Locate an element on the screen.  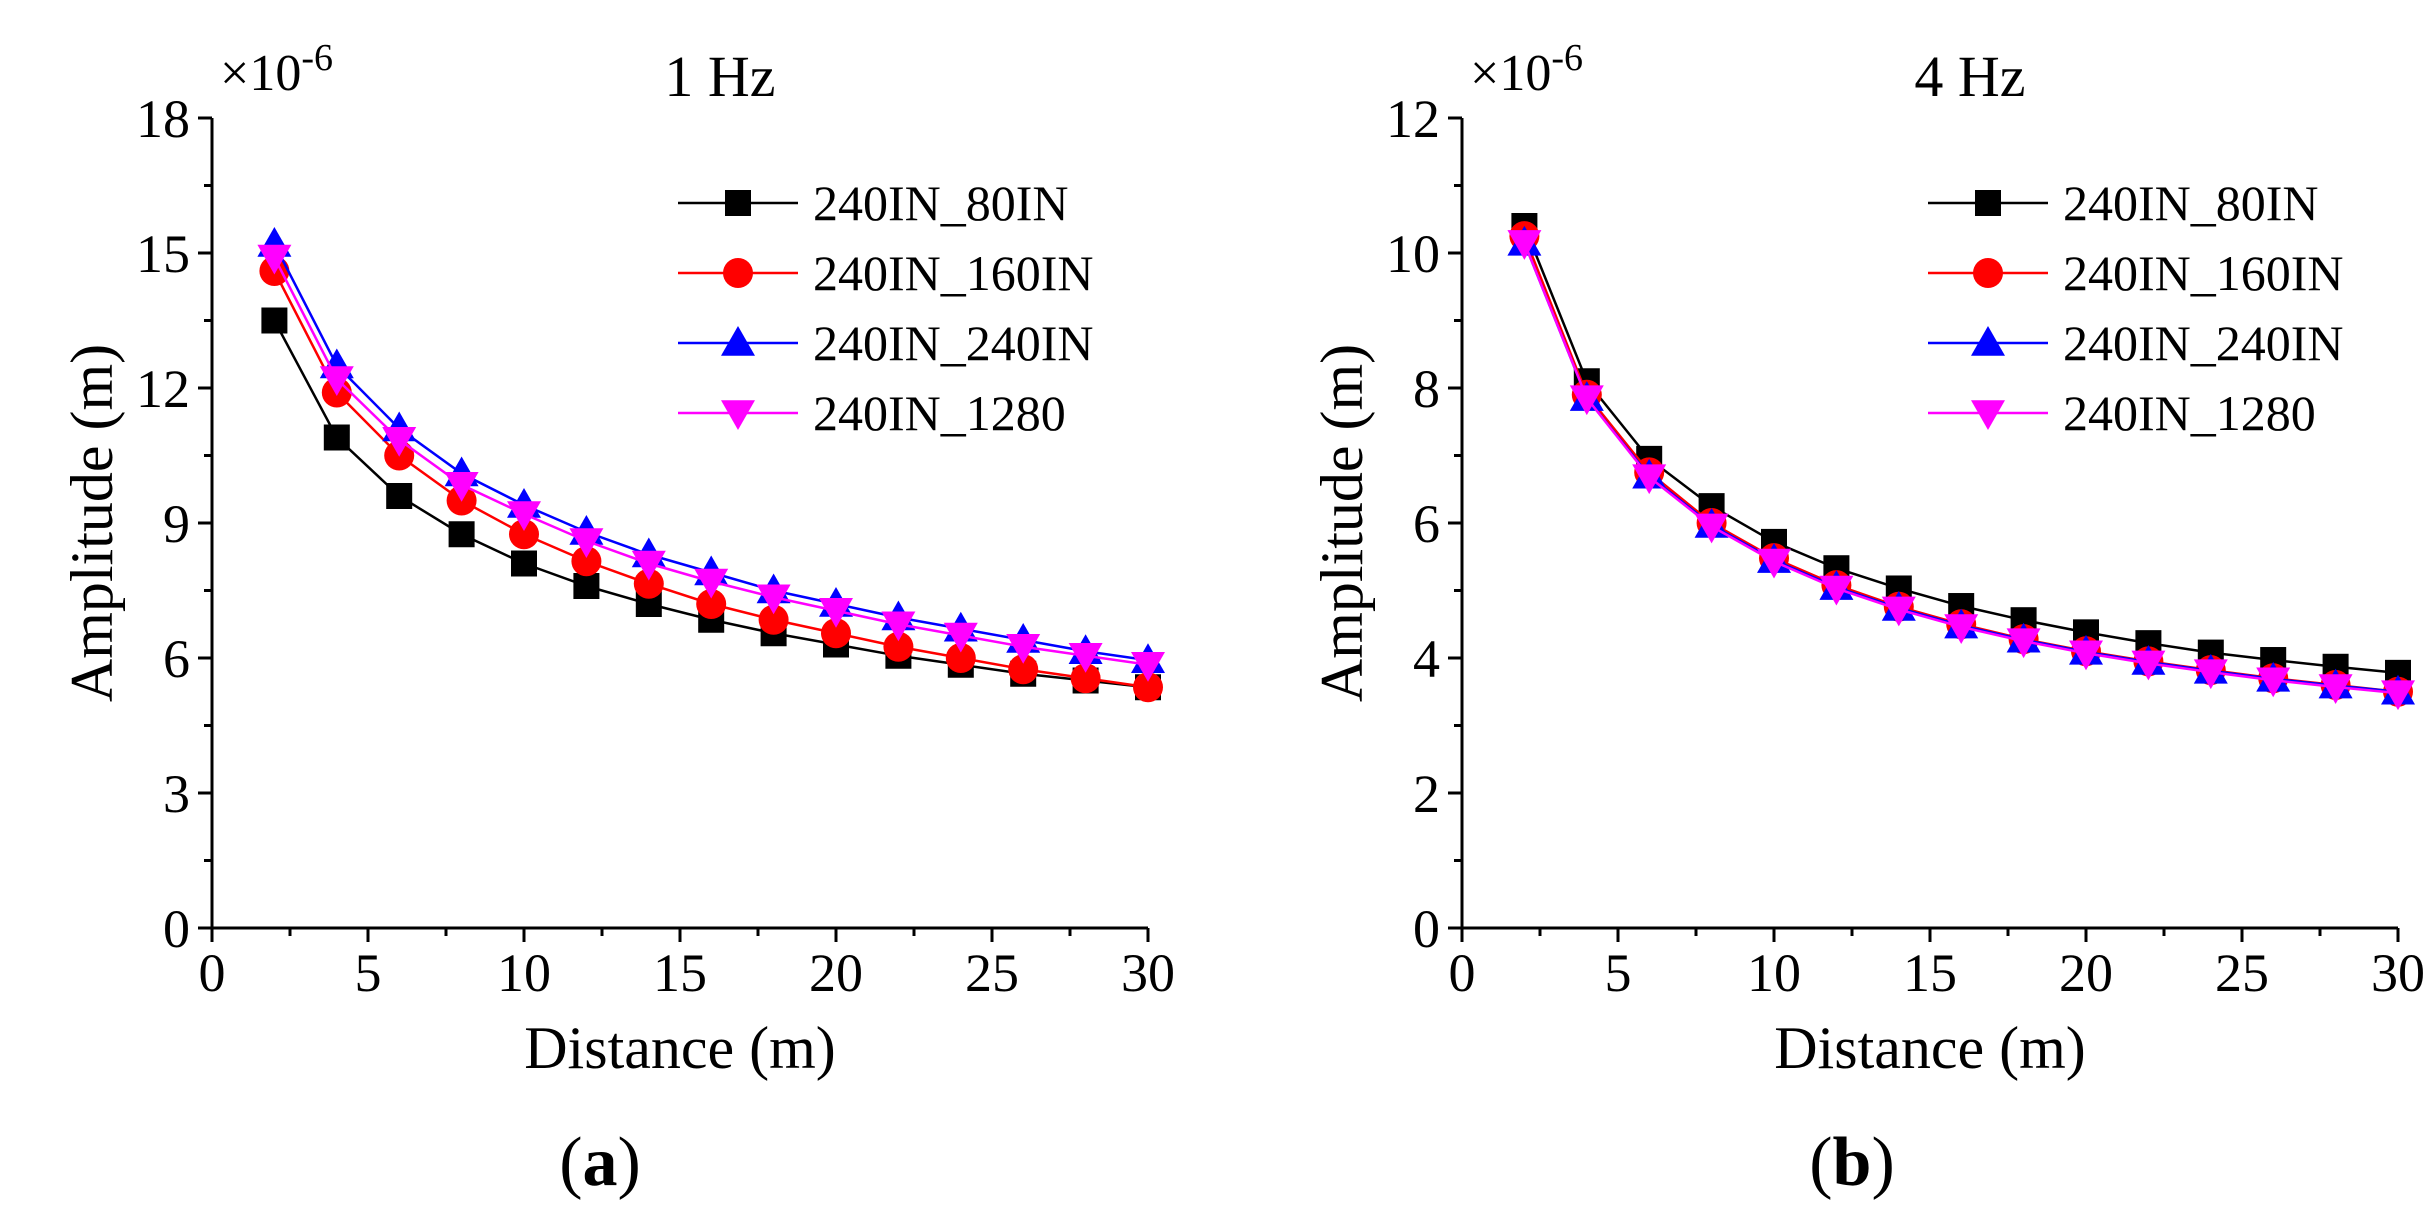
y-multiplier-exponent: -6 is located at coordinates (317, 58).